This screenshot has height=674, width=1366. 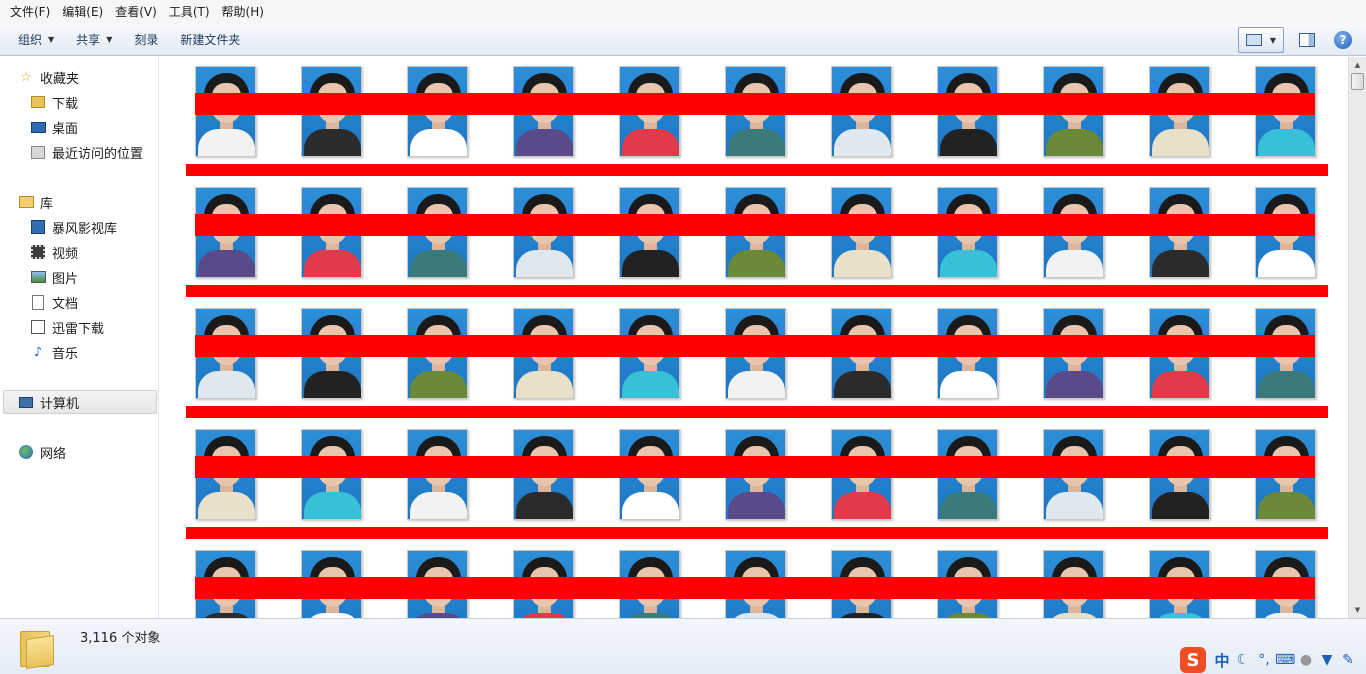 What do you see at coordinates (83, 12) in the screenshot?
I see `menu-edit: 编辑(E)` at bounding box center [83, 12].